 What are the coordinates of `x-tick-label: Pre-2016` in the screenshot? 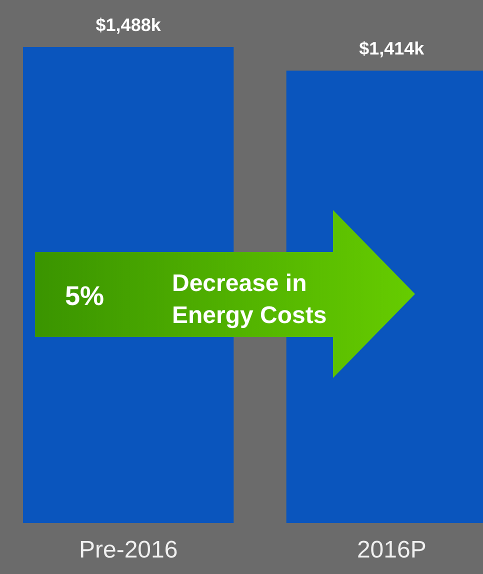 It's located at (128, 550).